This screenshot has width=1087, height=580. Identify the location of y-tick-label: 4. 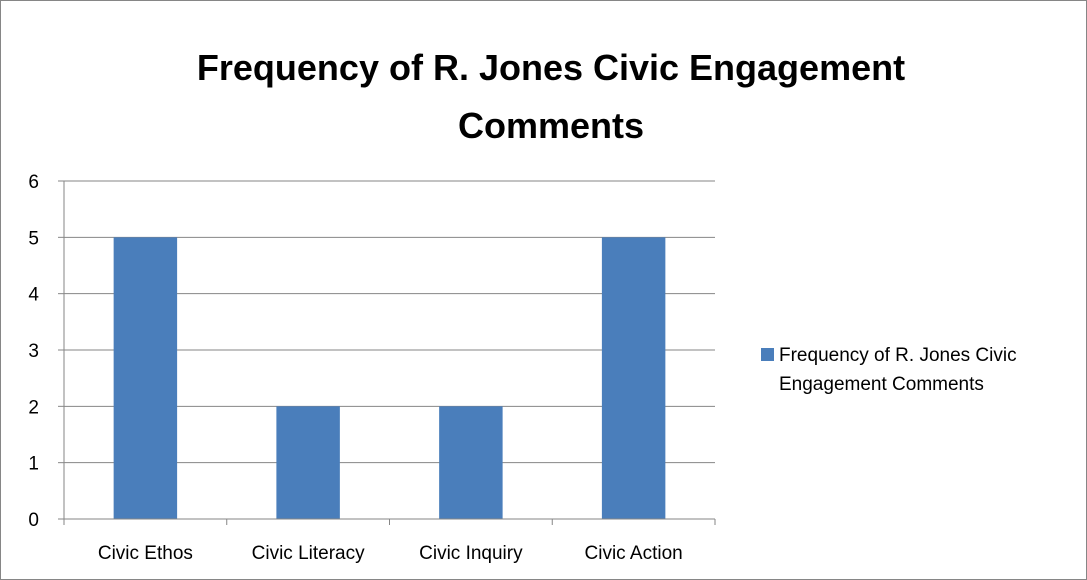
(33, 295).